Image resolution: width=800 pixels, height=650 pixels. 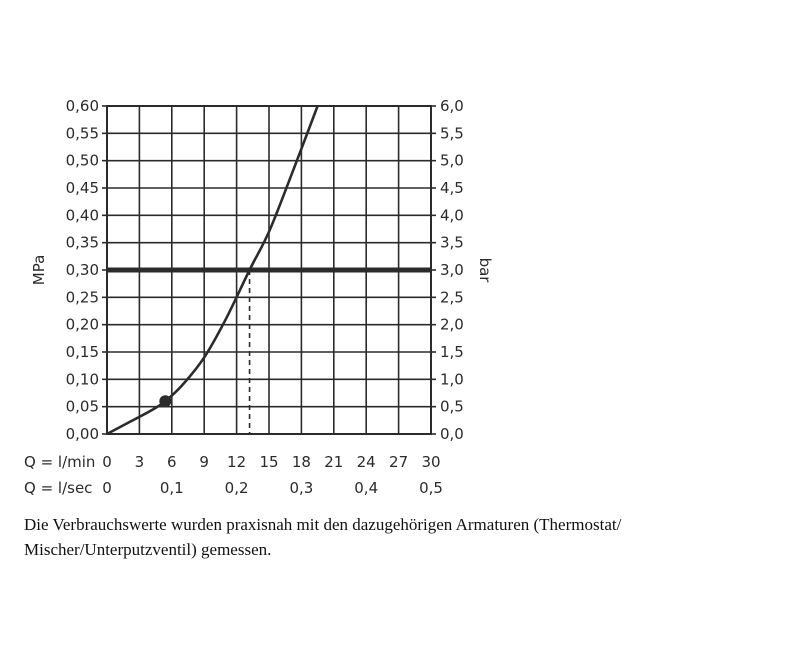 I want to click on y-tick-left-label: 0,20, so click(x=82, y=325).